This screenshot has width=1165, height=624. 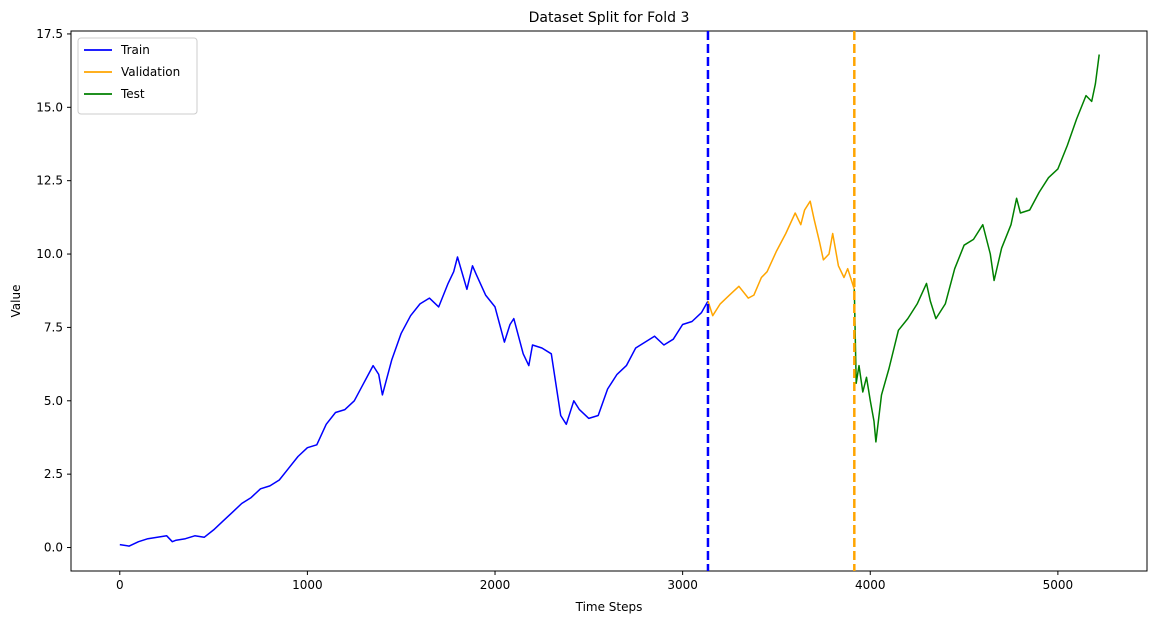 What do you see at coordinates (16, 301) in the screenshot?
I see `y-axis-label: Value` at bounding box center [16, 301].